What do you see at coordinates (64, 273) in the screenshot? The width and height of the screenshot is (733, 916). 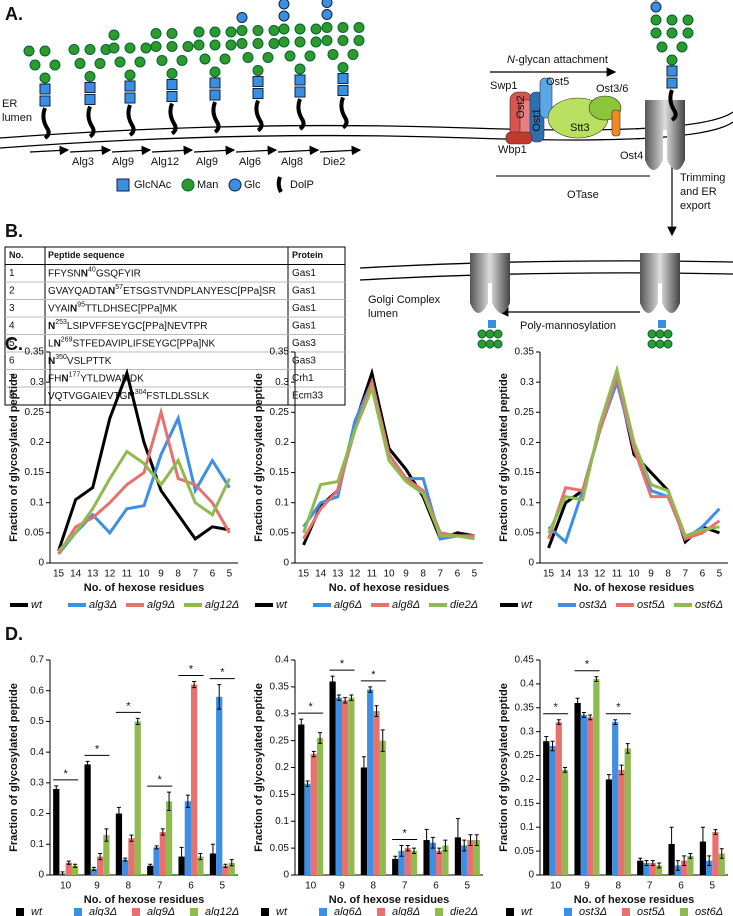 I see `seq-part: FFYSN` at bounding box center [64, 273].